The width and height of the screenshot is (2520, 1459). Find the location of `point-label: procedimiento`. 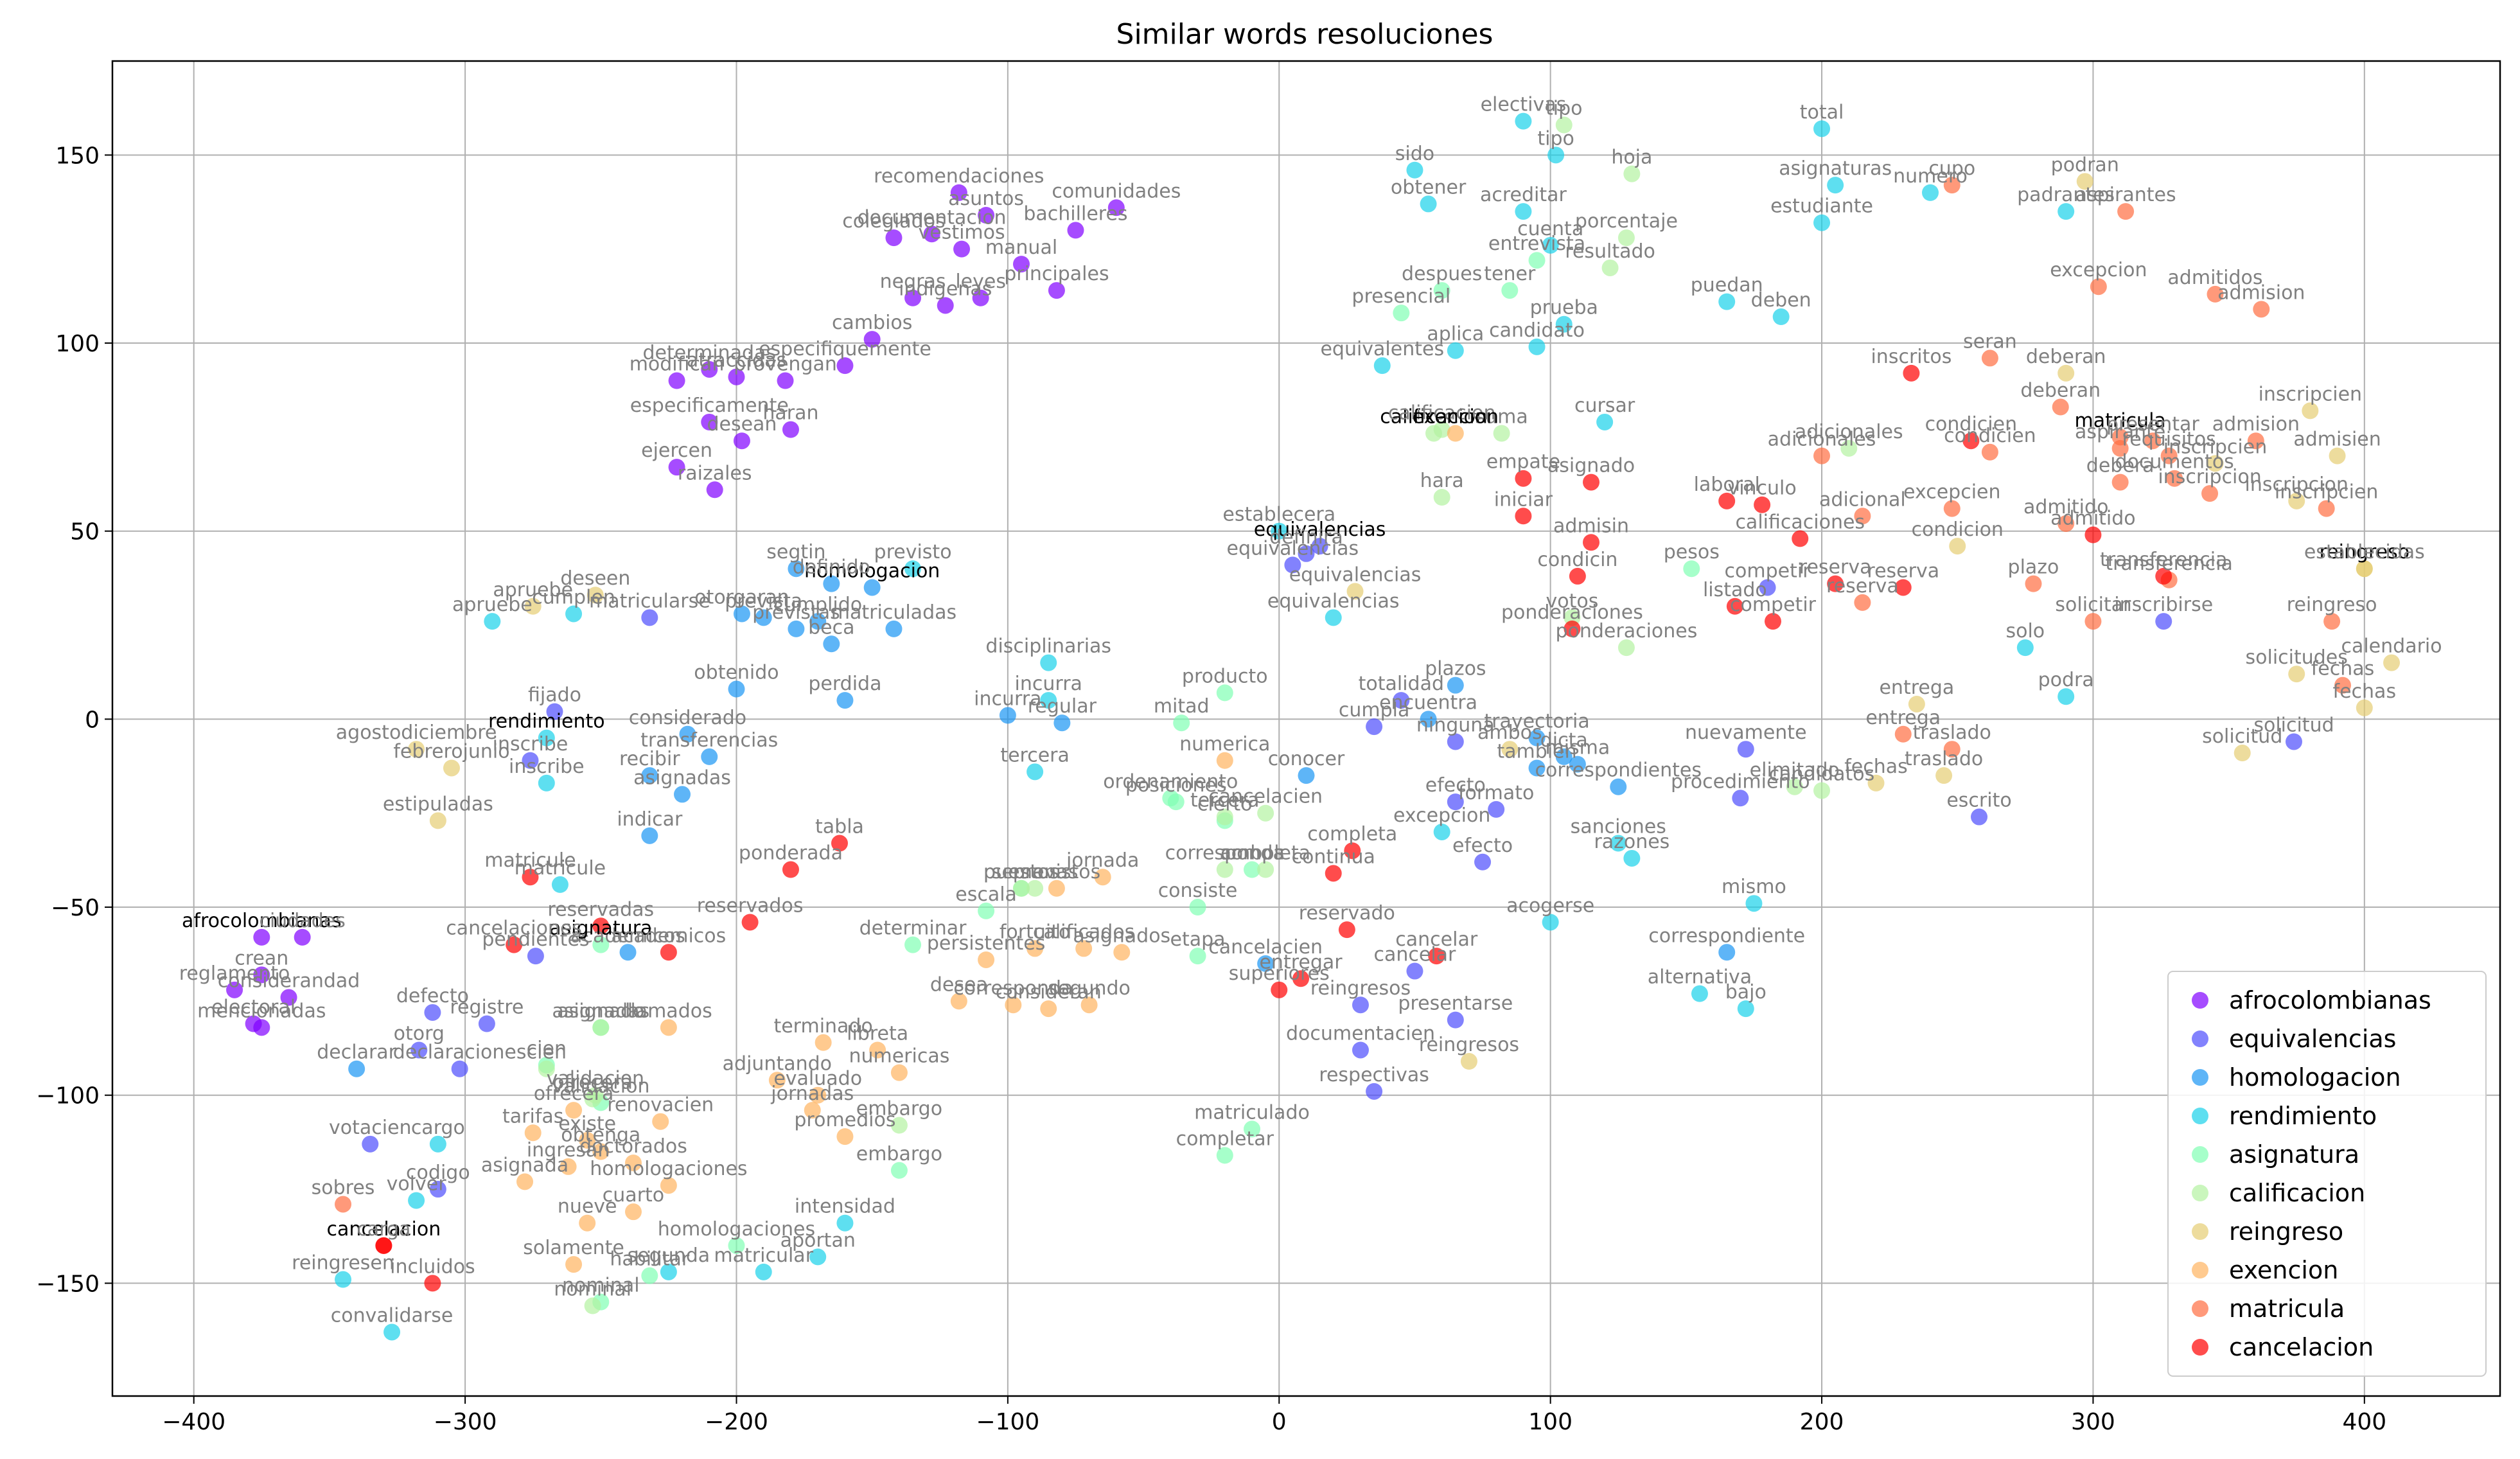

point-label: procedimiento is located at coordinates (1741, 781).